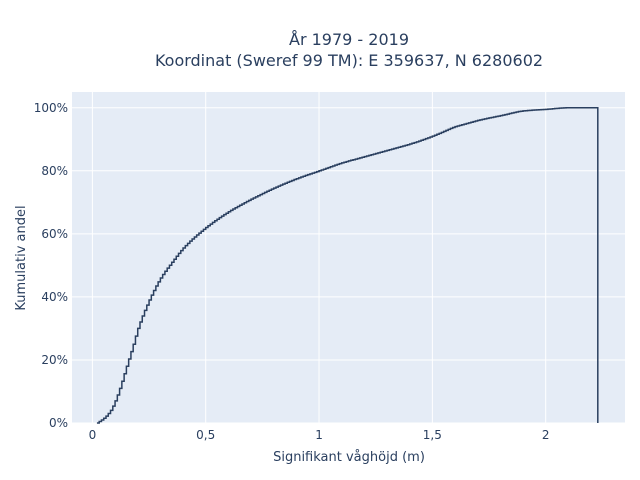  What do you see at coordinates (205, 435) in the screenshot?
I see `x-tick-label: 0,5` at bounding box center [205, 435].